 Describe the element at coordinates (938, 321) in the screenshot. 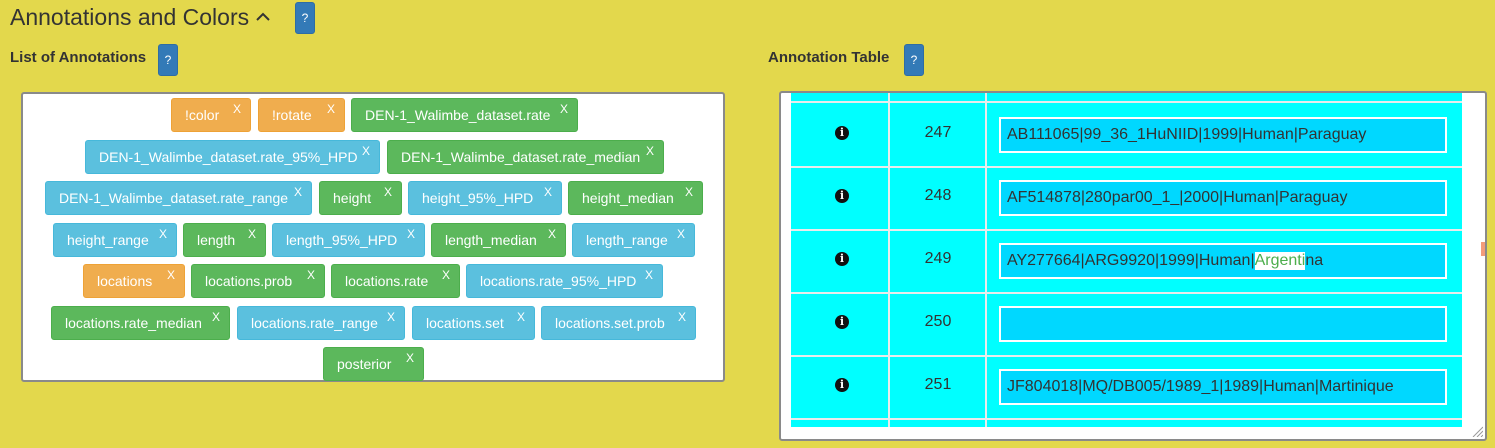

I see `row-number: 250` at that location.